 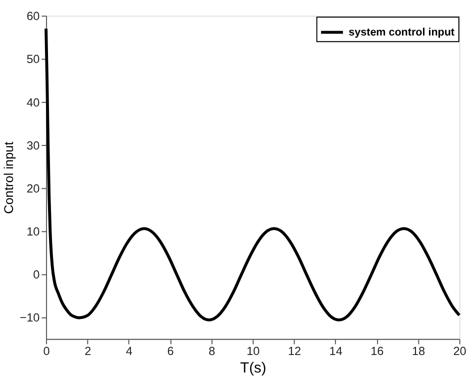 I want to click on y-tick-label: 60, so click(x=33, y=17).